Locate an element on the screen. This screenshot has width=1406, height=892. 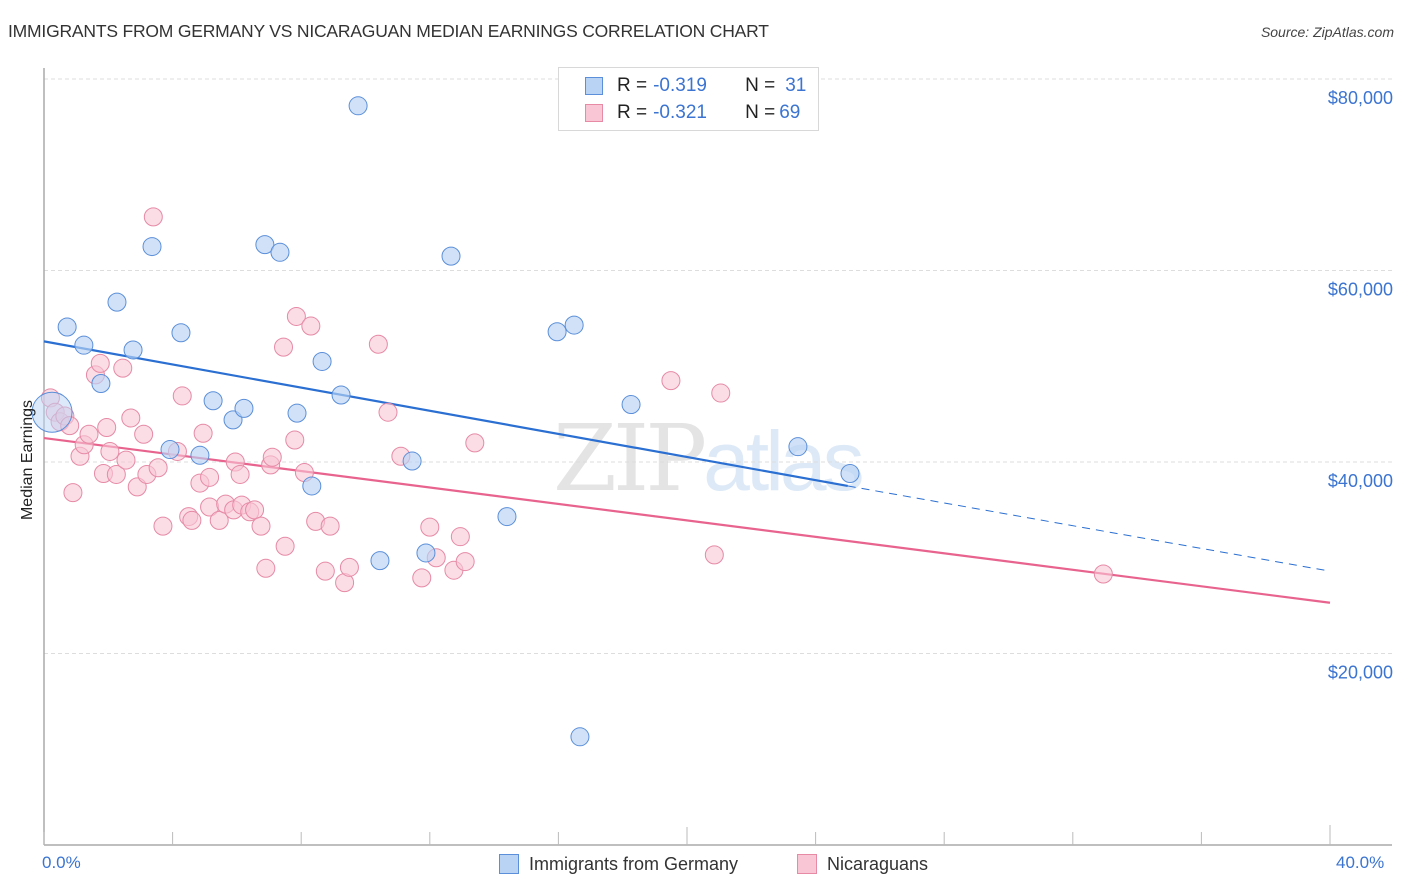
r-value: -0.321 is located at coordinates (680, 112).